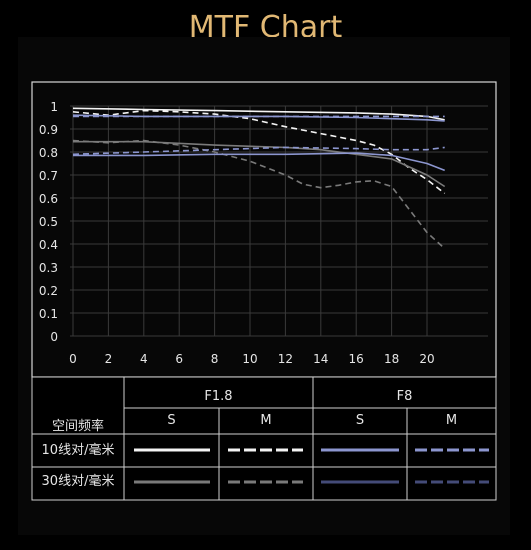 The height and width of the screenshot is (550, 531). I want to click on legend-row-30lp: 30线对/毫米, so click(78, 481).